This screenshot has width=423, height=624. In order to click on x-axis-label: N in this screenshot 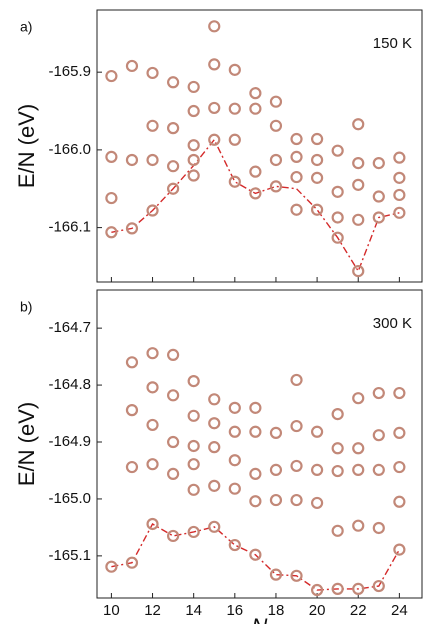, I will do `click(260, 619)`.